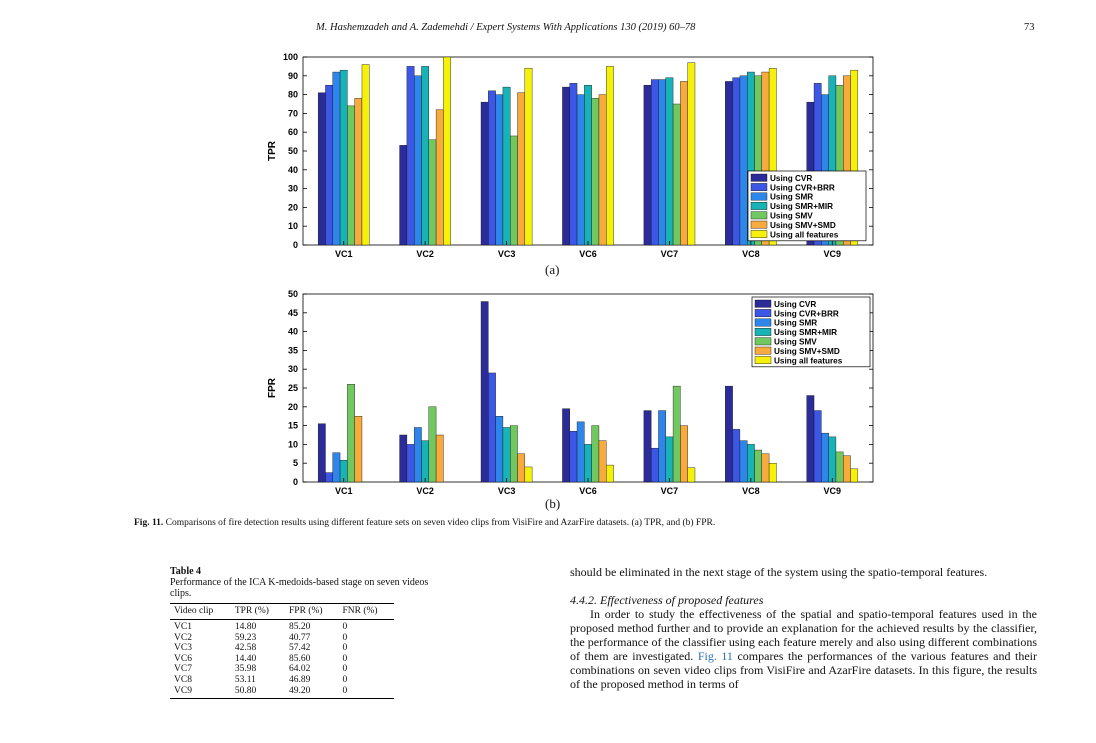  Describe the element at coordinates (245, 658) in the screenshot. I see `table-cell: 14.40` at that location.